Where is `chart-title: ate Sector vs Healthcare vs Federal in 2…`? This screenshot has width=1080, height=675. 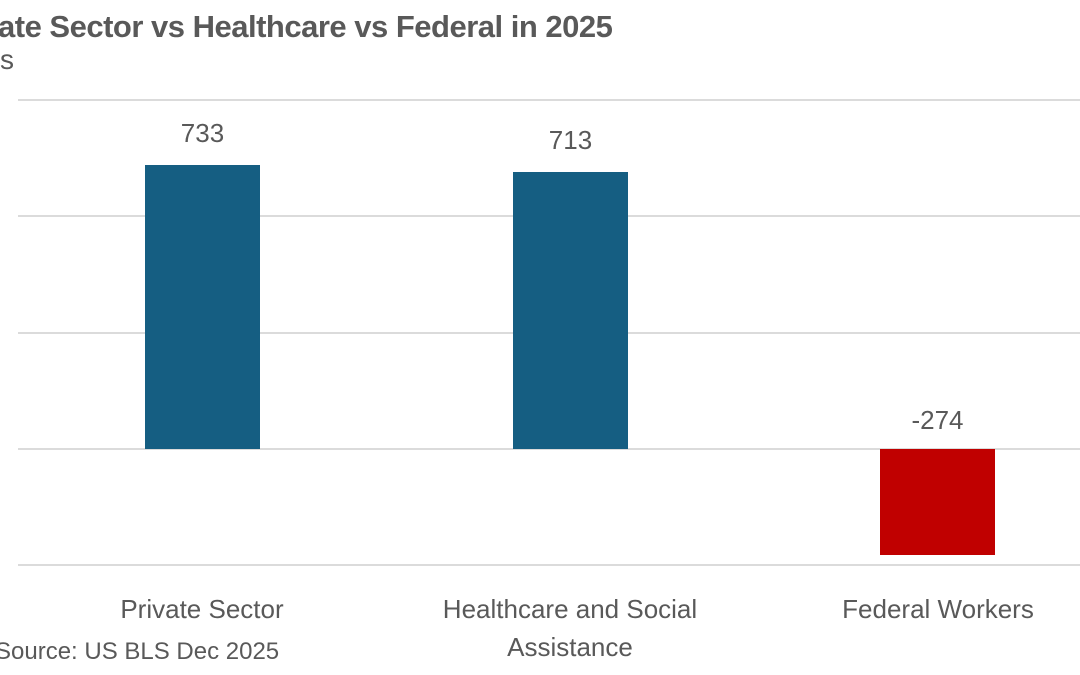 chart-title: ate Sector vs Healthcare vs Federal in 2… is located at coordinates (306, 26).